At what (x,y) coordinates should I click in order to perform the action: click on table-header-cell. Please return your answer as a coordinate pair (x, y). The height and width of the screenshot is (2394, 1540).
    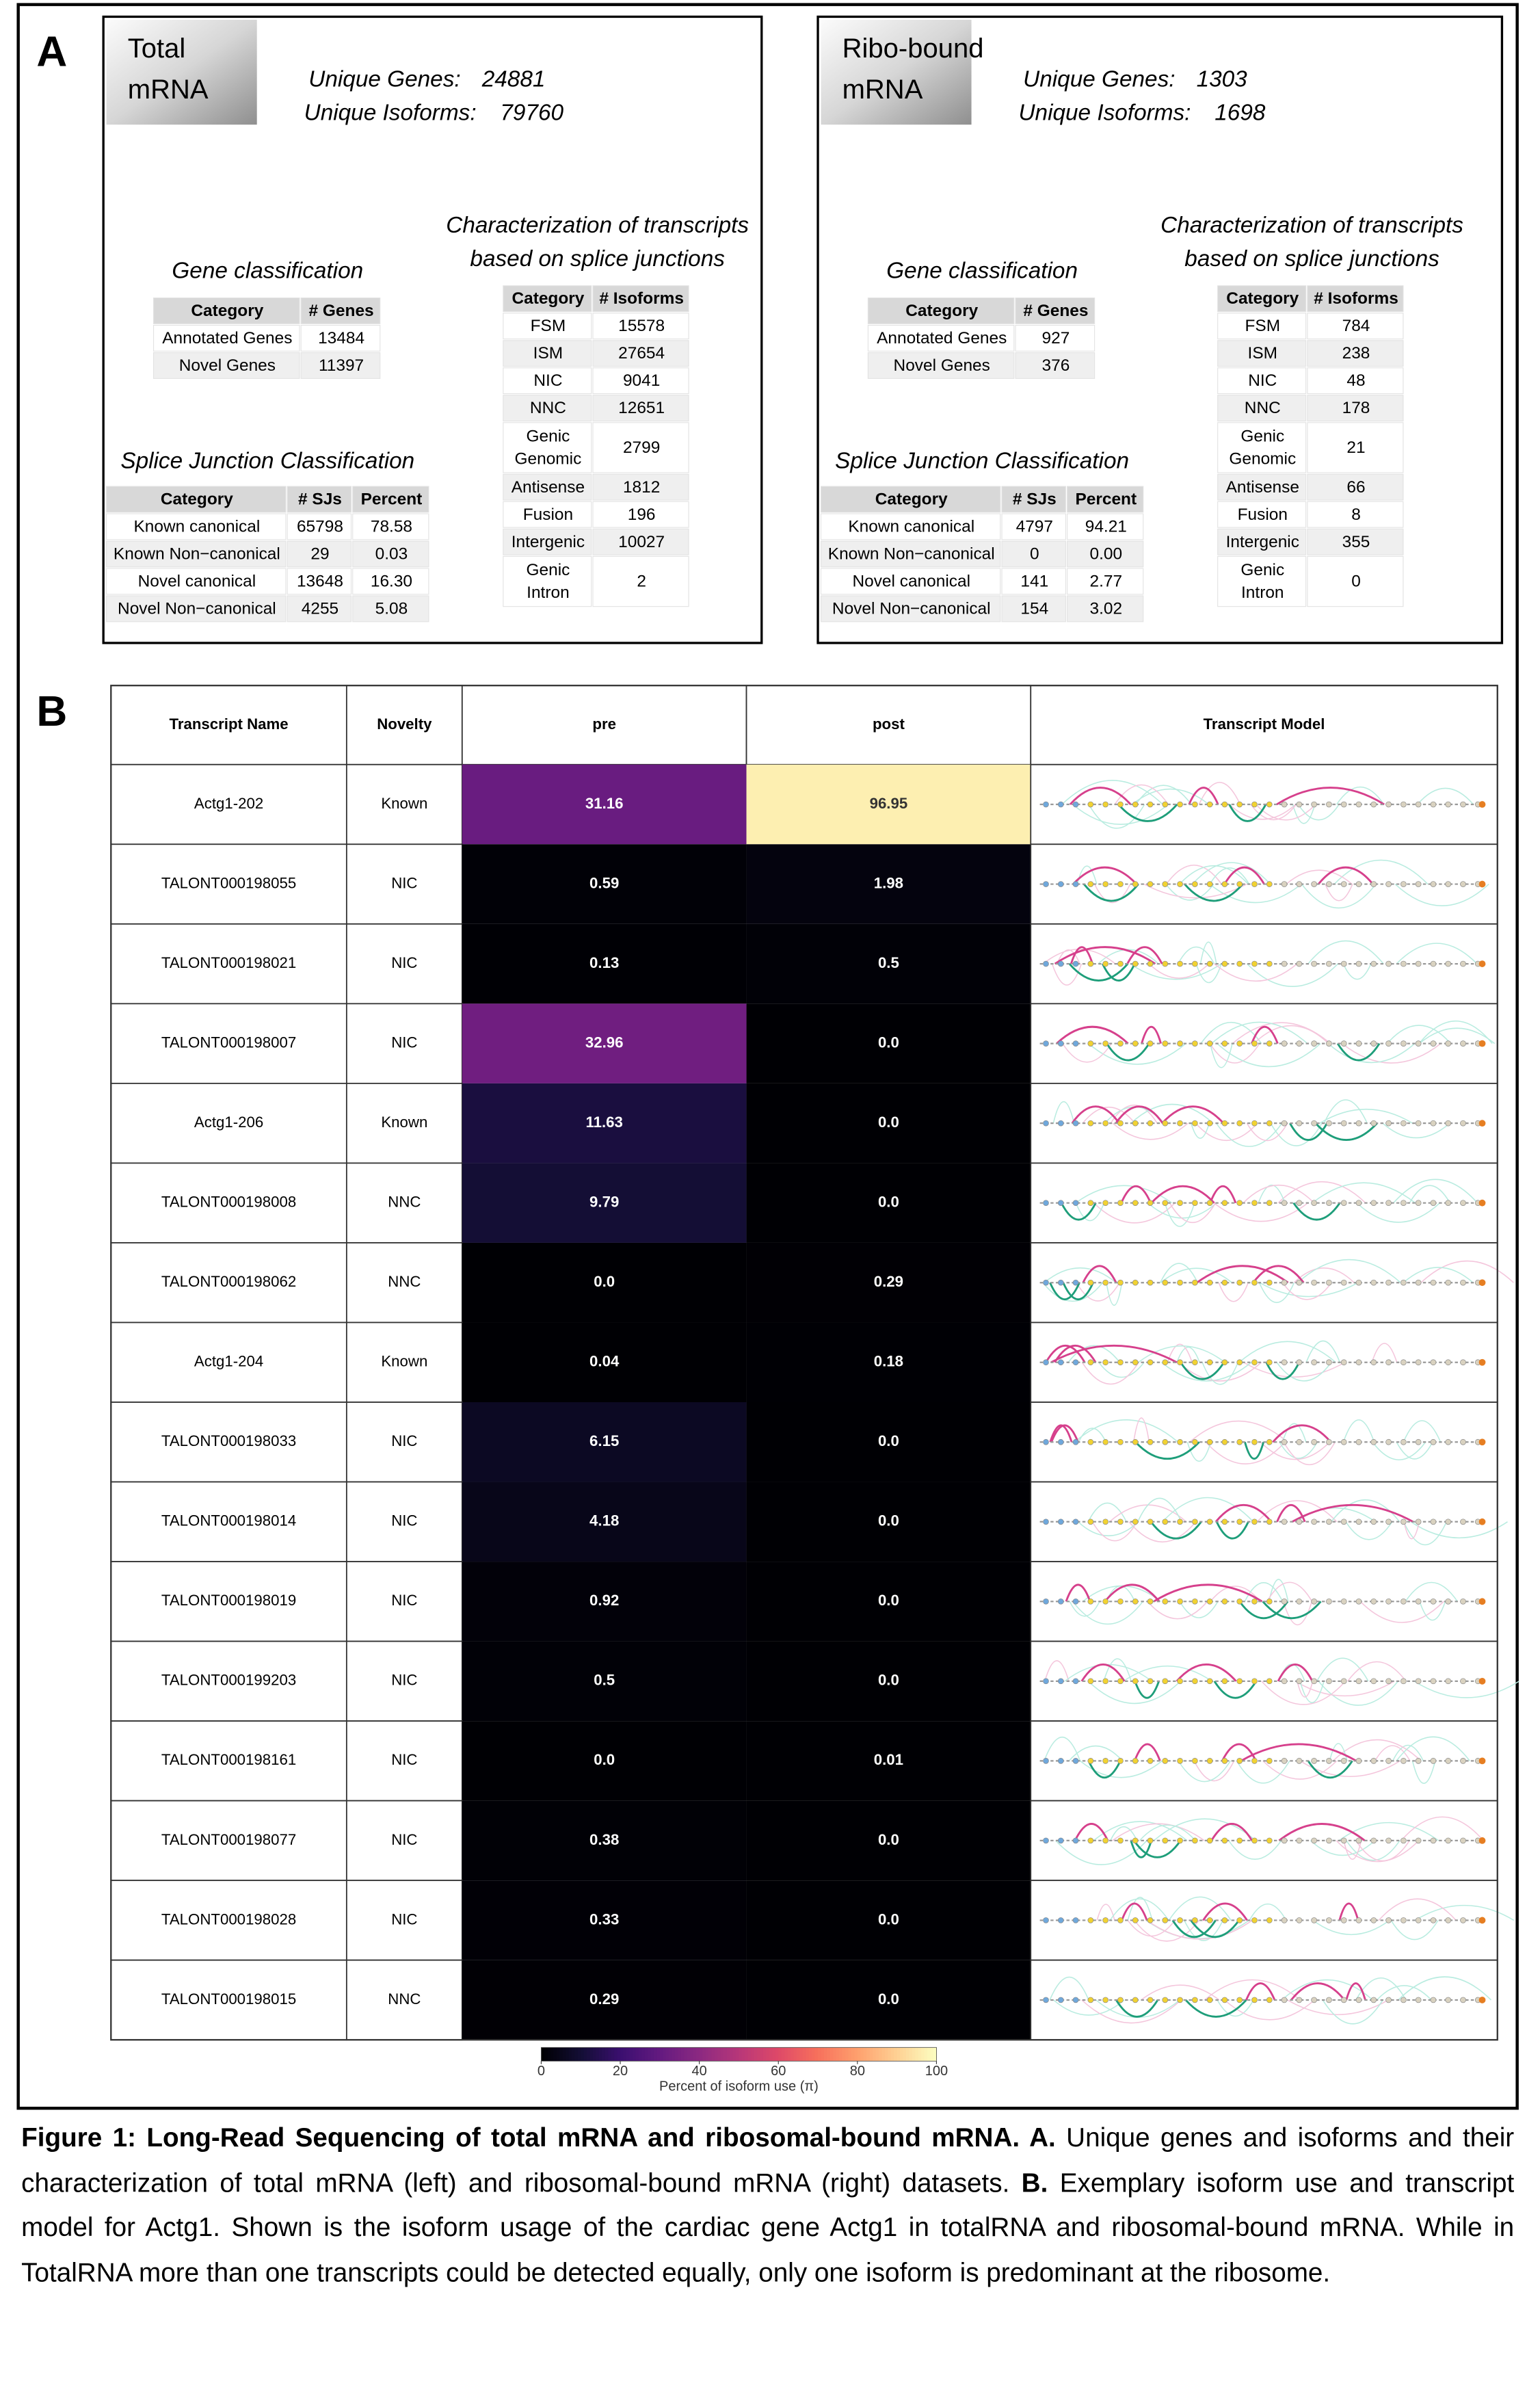
    Looking at the image, I should click on (319, 500).